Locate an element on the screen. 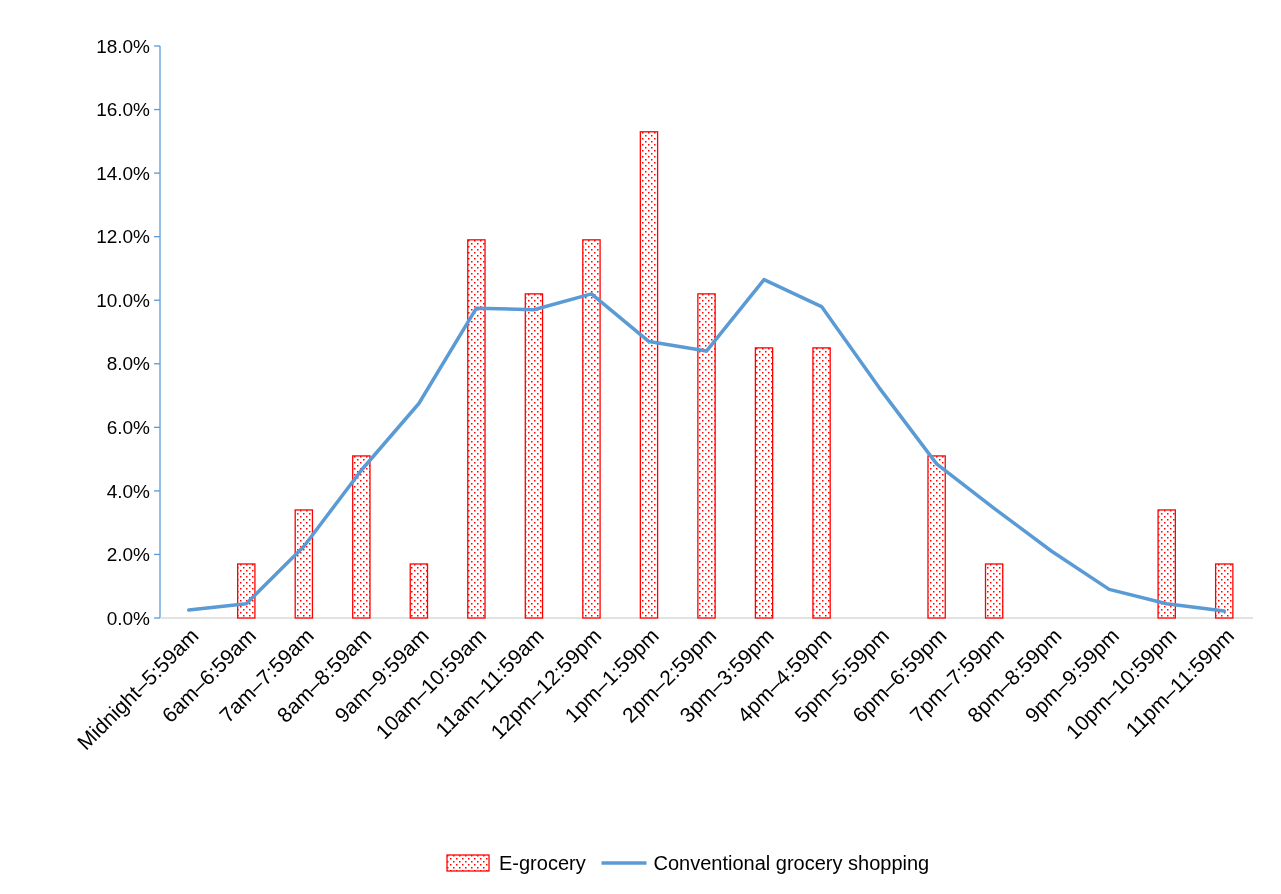 The image size is (1281, 894). y-tick-label: 16.0% is located at coordinates (123, 110).